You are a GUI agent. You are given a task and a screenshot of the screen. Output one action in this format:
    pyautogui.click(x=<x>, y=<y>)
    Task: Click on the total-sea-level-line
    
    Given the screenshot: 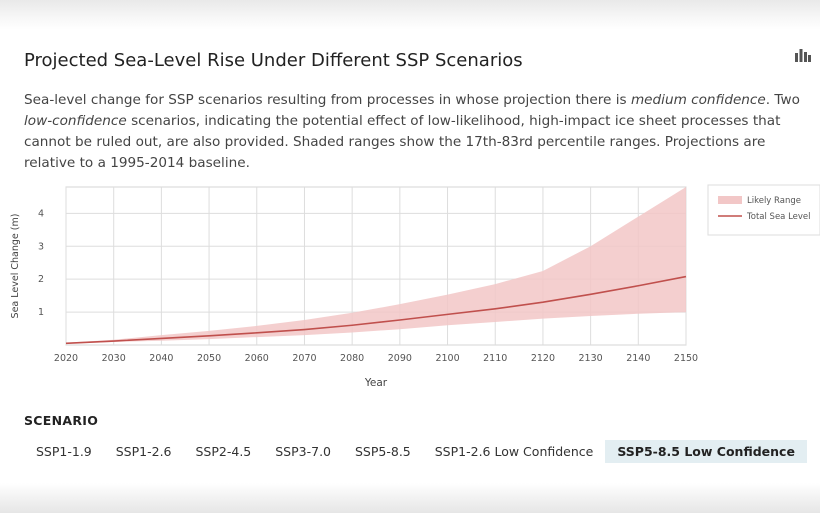 What is the action you would take?
    pyautogui.click(x=376, y=310)
    